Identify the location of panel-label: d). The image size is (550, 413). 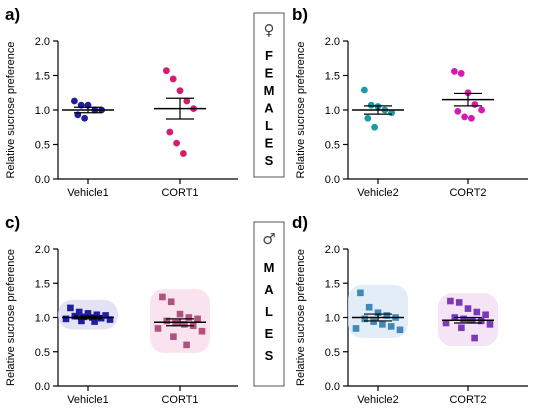
(300, 222).